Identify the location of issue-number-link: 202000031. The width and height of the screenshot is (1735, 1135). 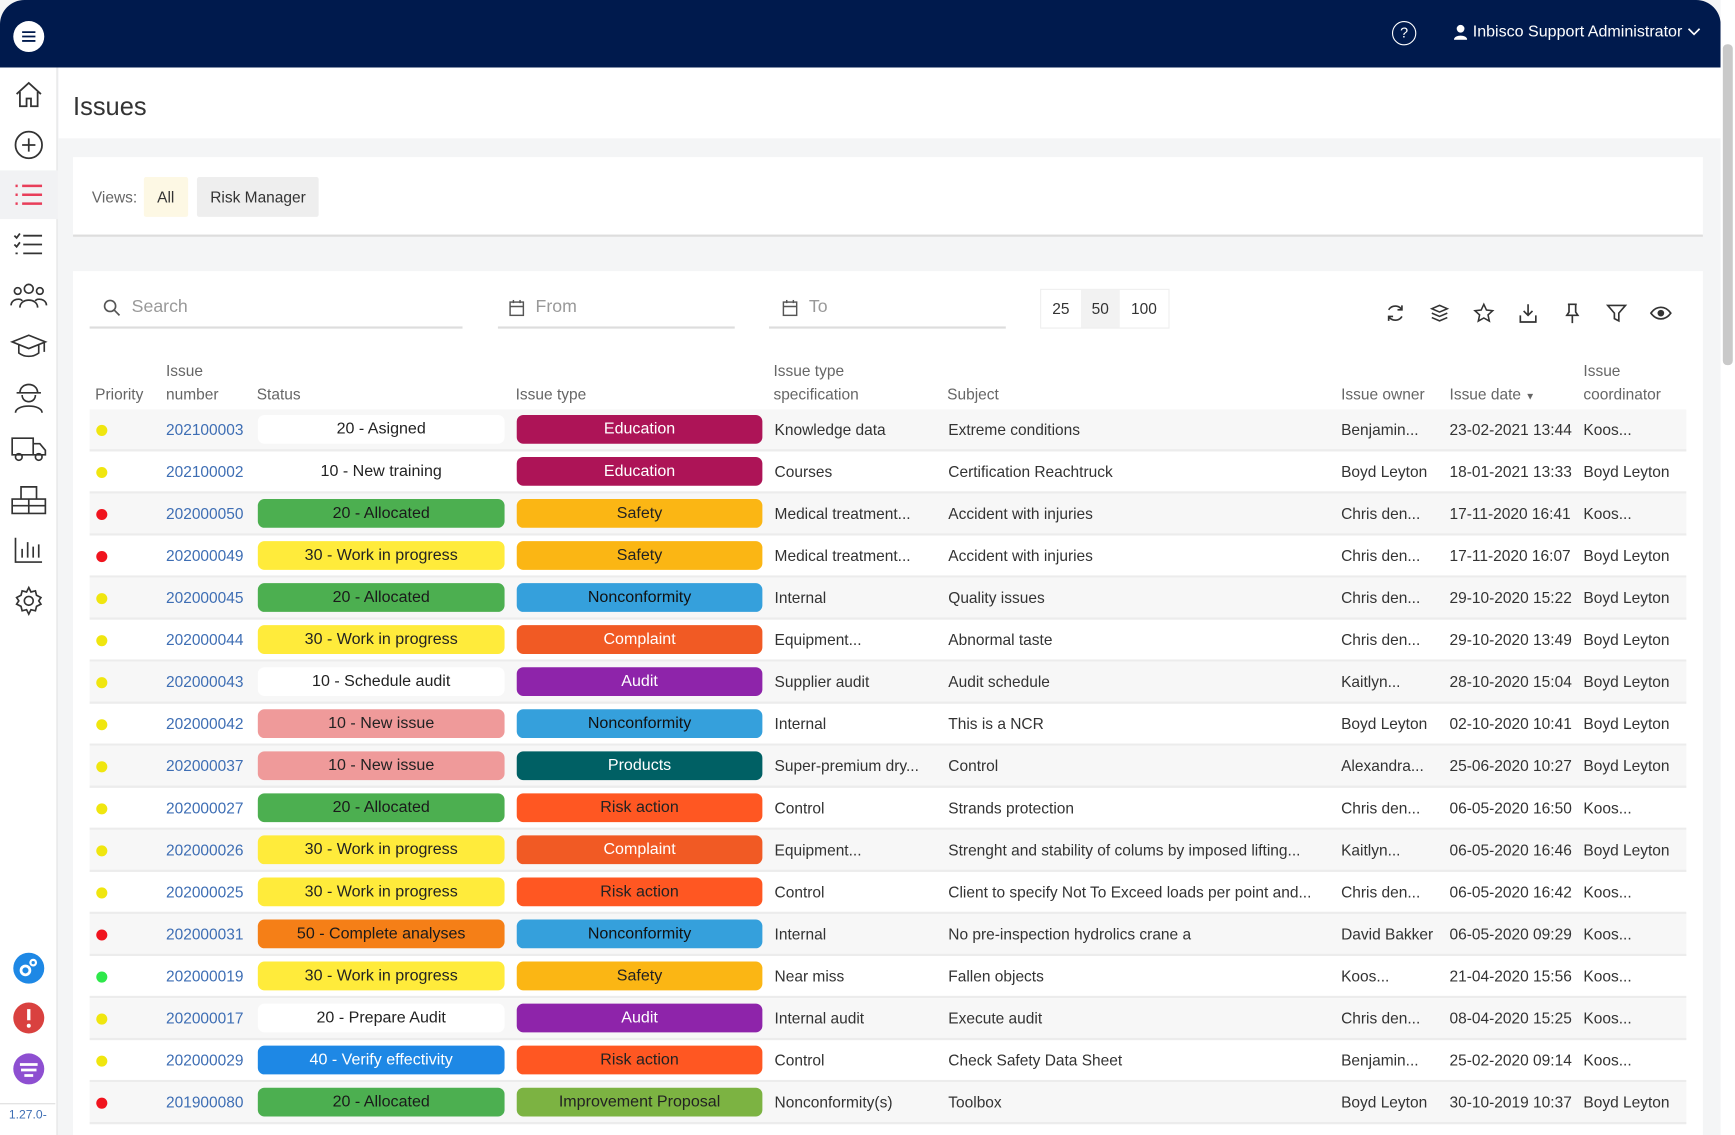
(204, 934).